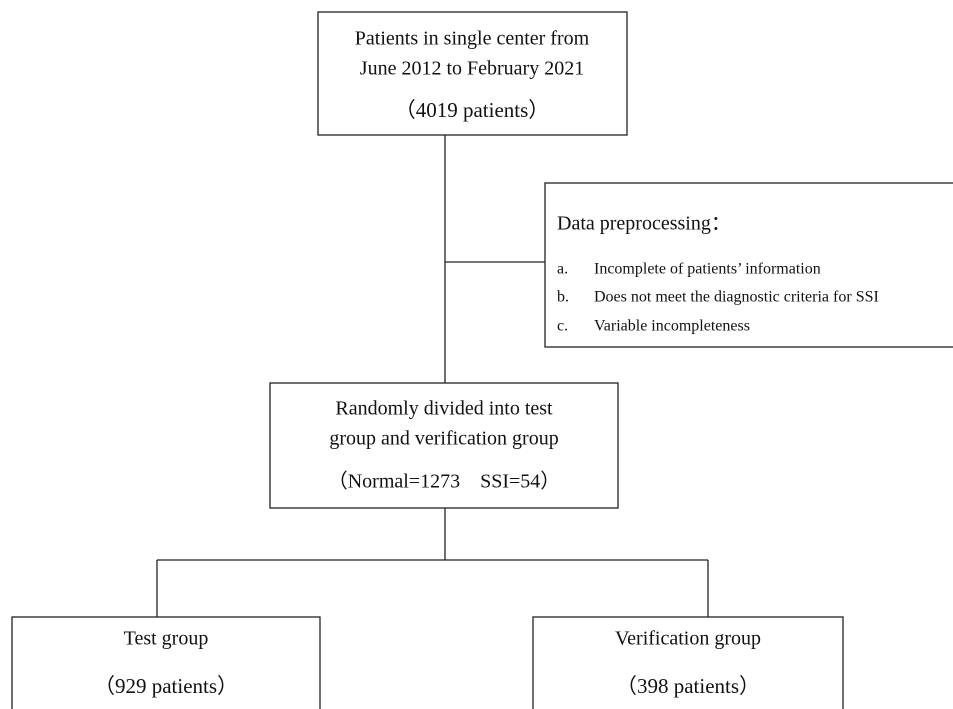  What do you see at coordinates (644, 224) in the screenshot?
I see `exclusion-title: Data preprocessing：` at bounding box center [644, 224].